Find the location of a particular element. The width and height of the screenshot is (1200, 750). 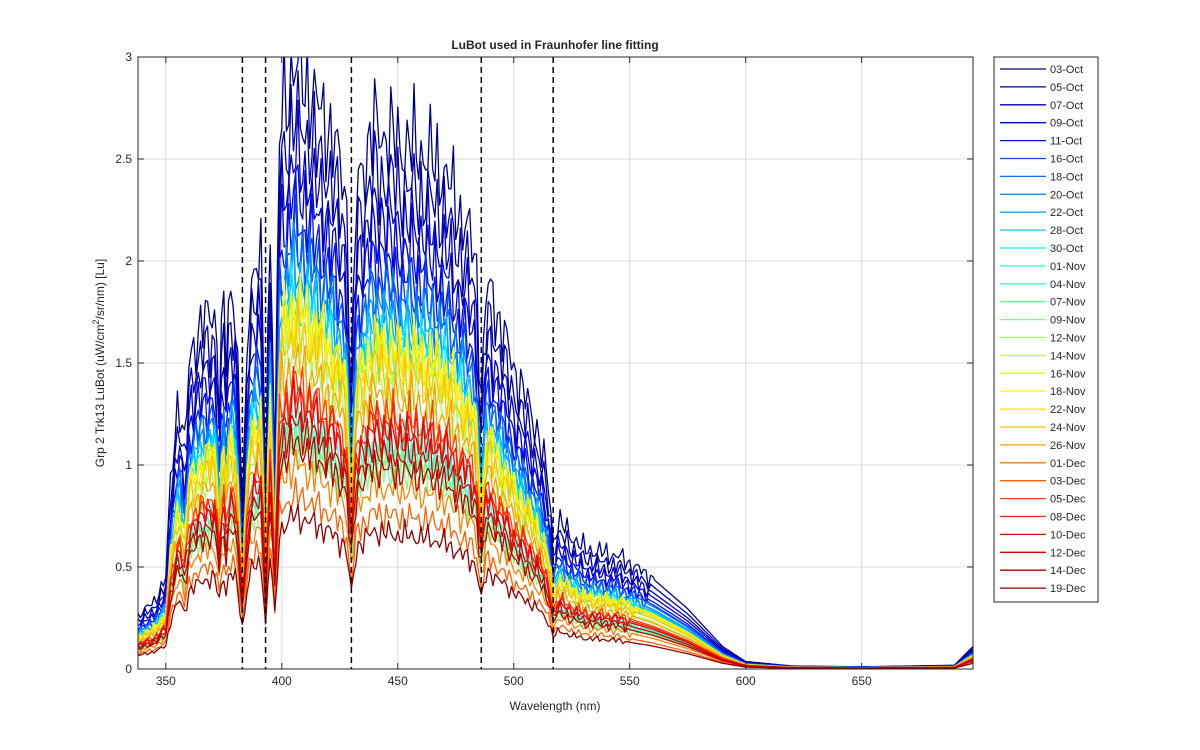

x-tick-label: 600 is located at coordinates (746, 681).